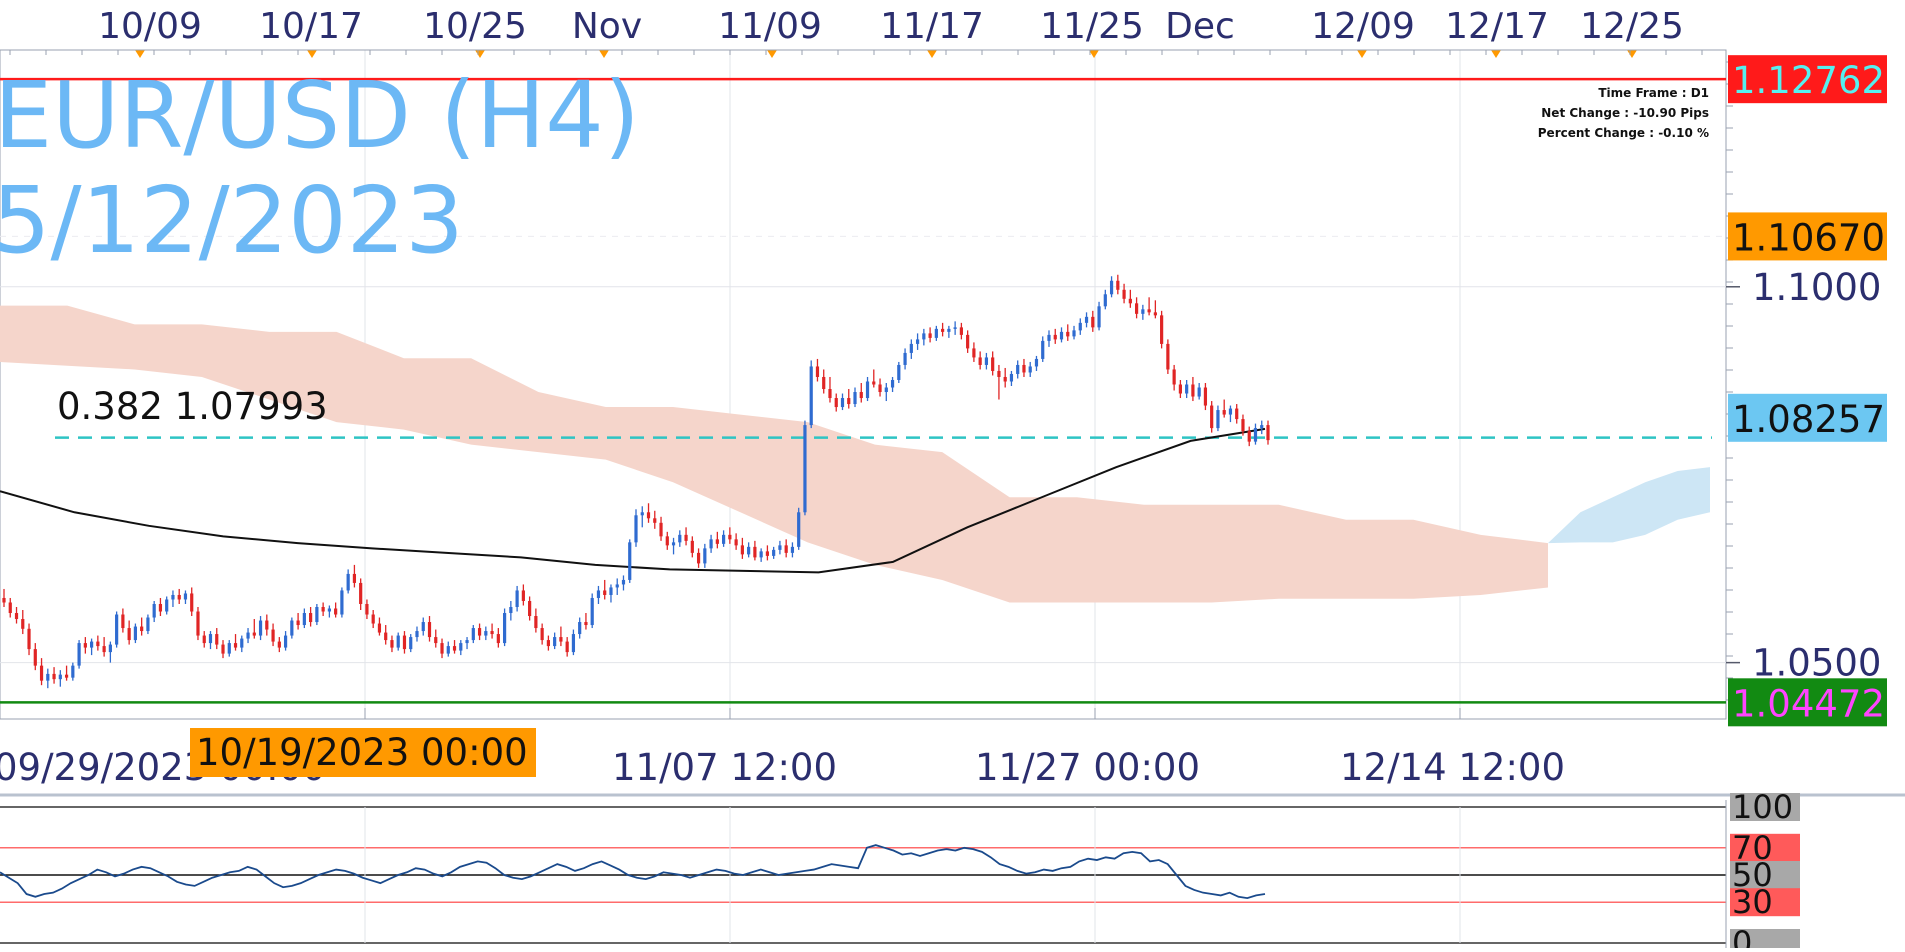 The image size is (1905, 952). Describe the element at coordinates (1087, 767) in the screenshot. I see `bottom-date-label: 11/27 00:00` at that location.